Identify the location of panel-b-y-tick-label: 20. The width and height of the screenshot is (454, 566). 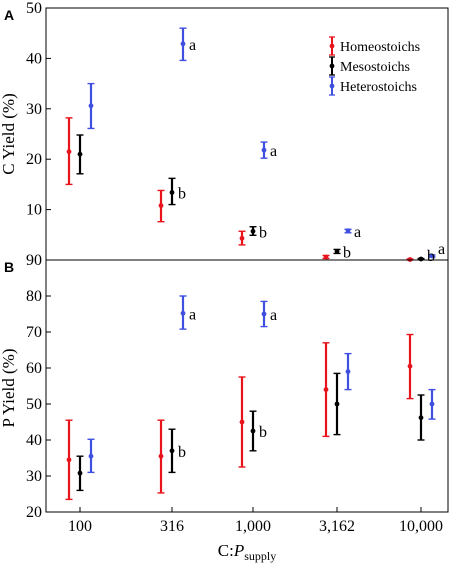
(34, 512).